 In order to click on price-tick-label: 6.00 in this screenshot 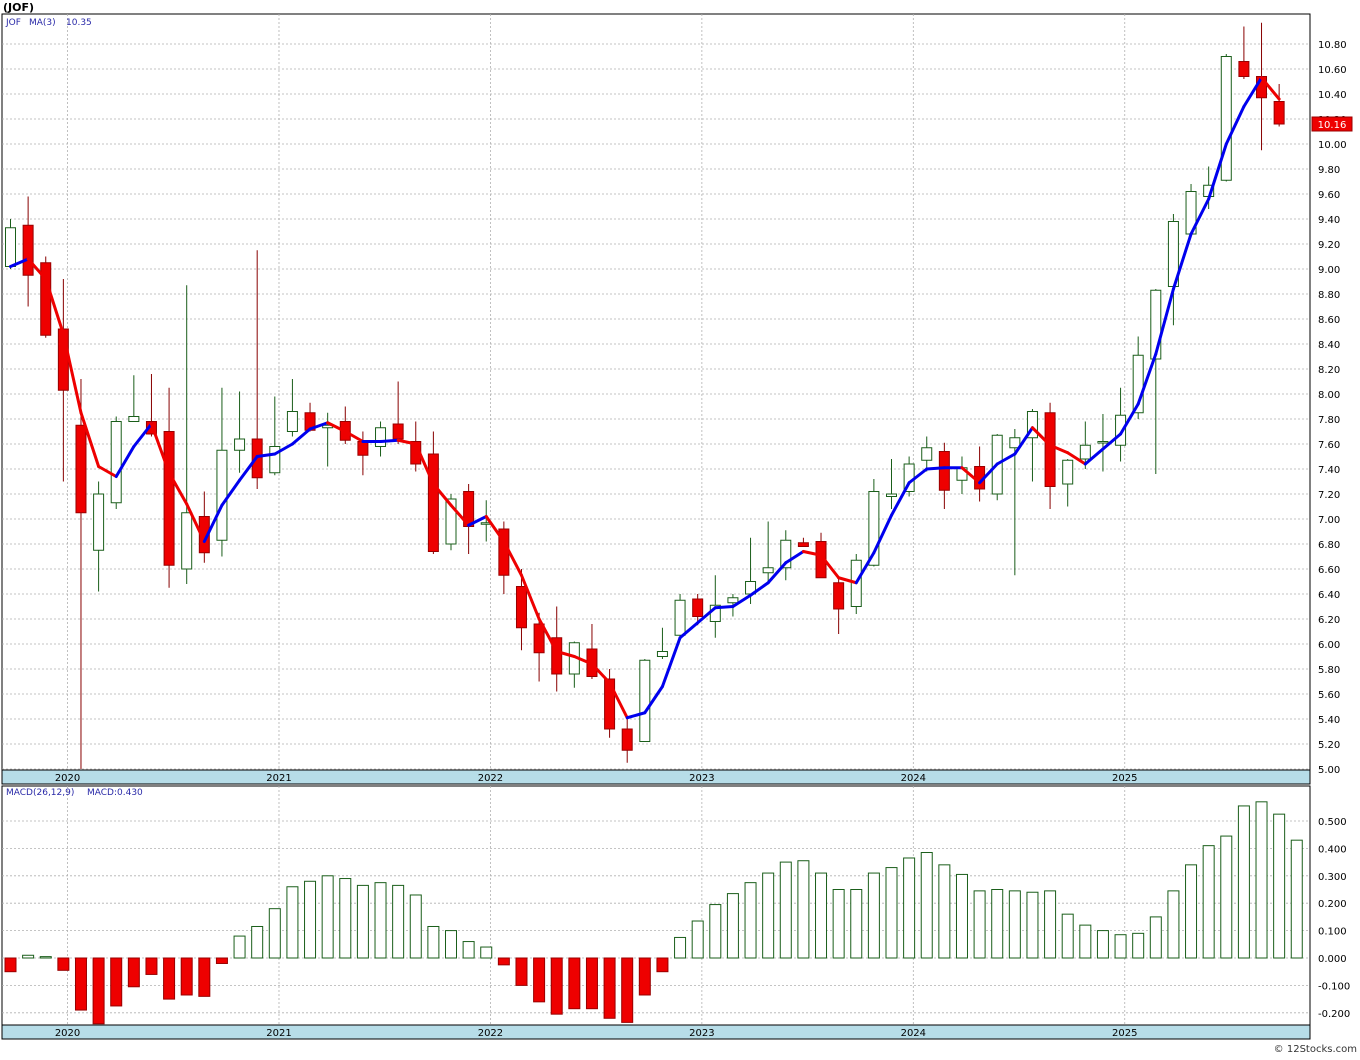, I will do `click(1329, 645)`.